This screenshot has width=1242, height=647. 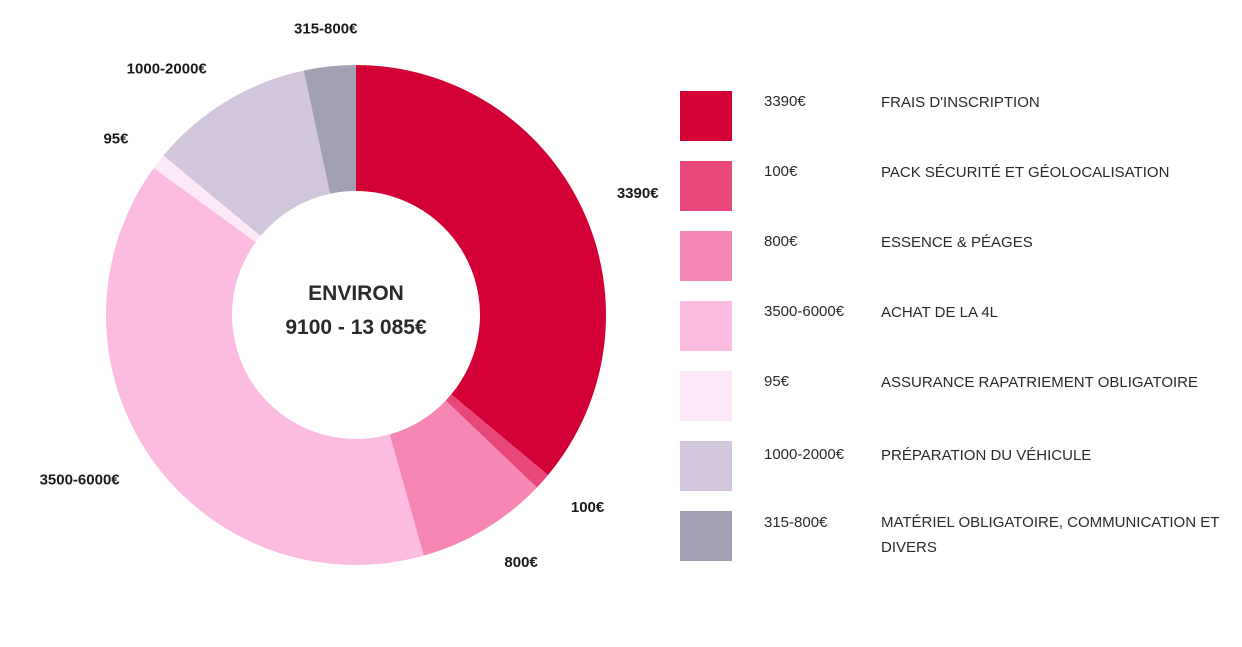 I want to click on center-title: ENVIRON, so click(x=356, y=293).